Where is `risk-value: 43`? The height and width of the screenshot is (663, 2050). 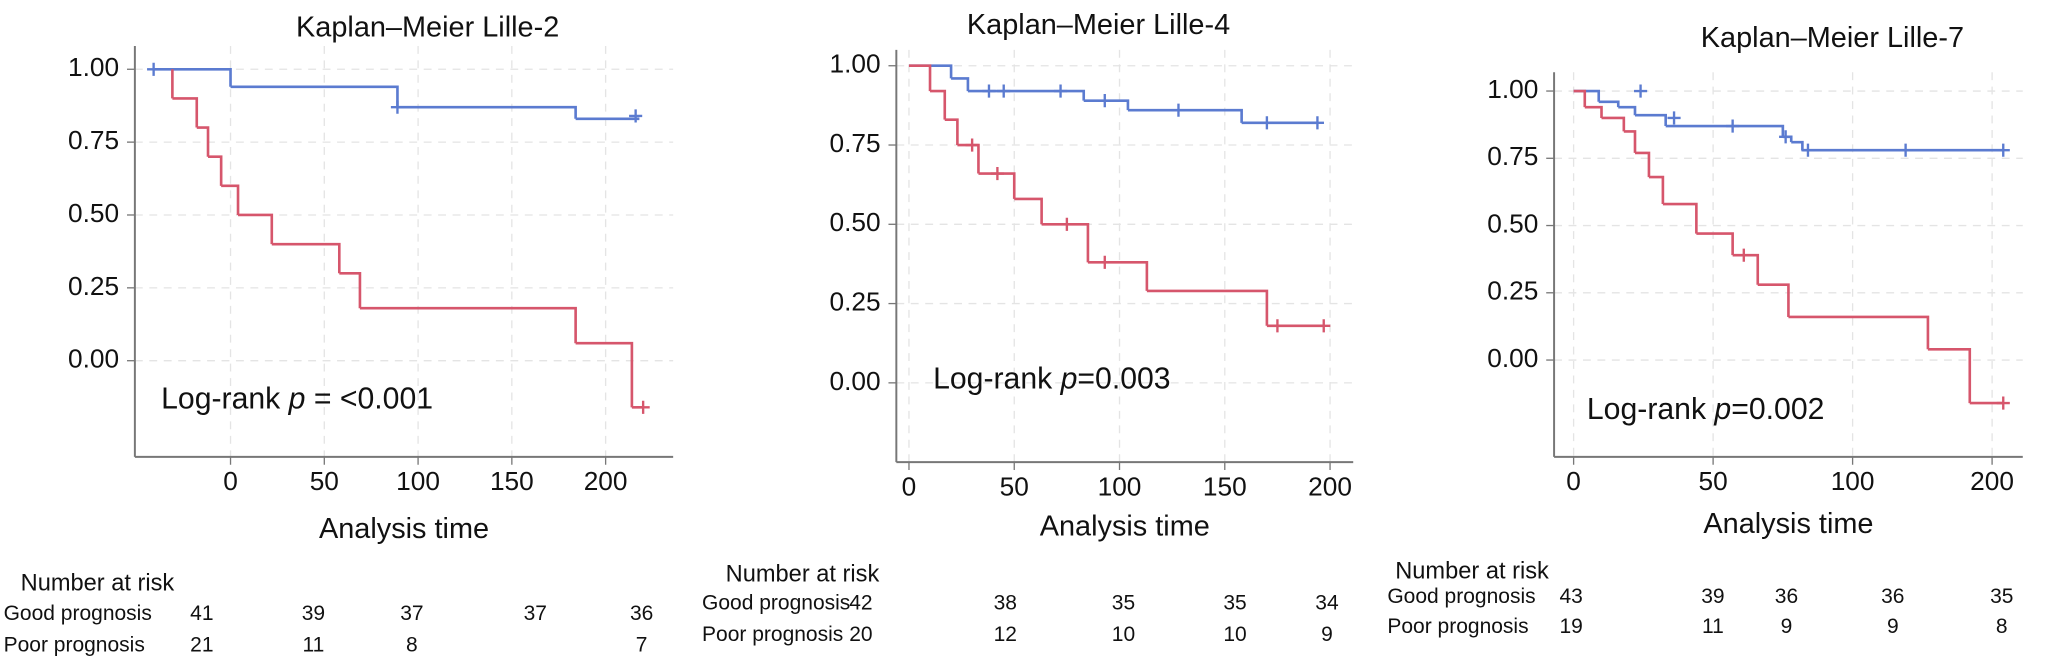 risk-value: 43 is located at coordinates (1570, 596).